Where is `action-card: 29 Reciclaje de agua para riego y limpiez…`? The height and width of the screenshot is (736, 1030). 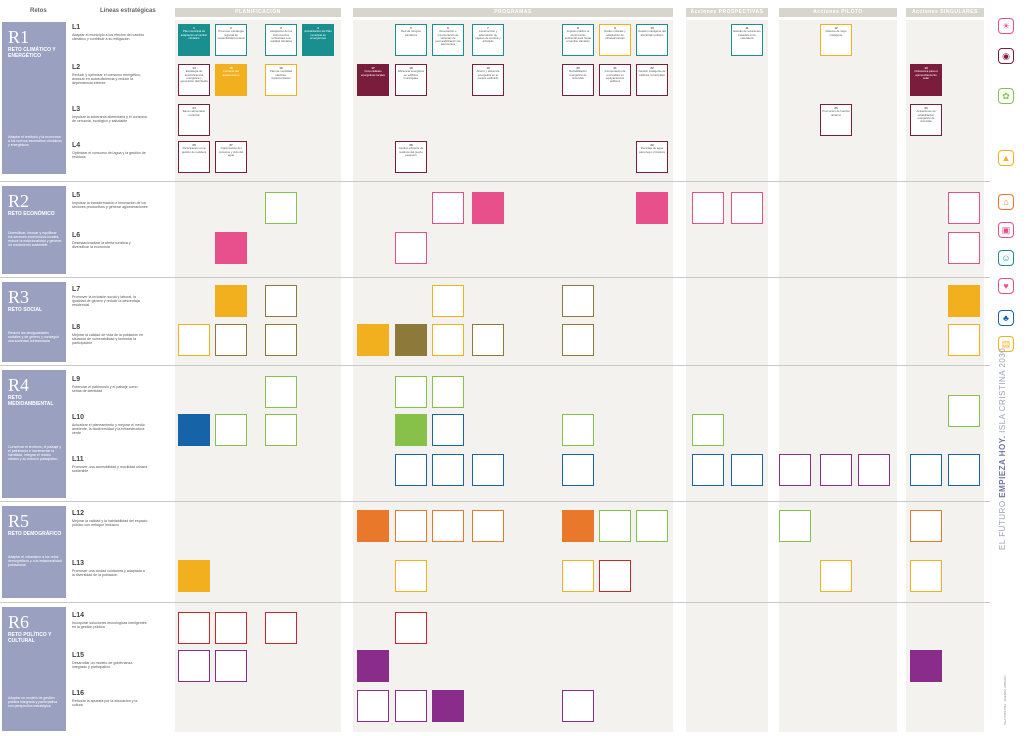
action-card: 29 Reciclaje de agua para riego y limpiez… is located at coordinates (652, 157).